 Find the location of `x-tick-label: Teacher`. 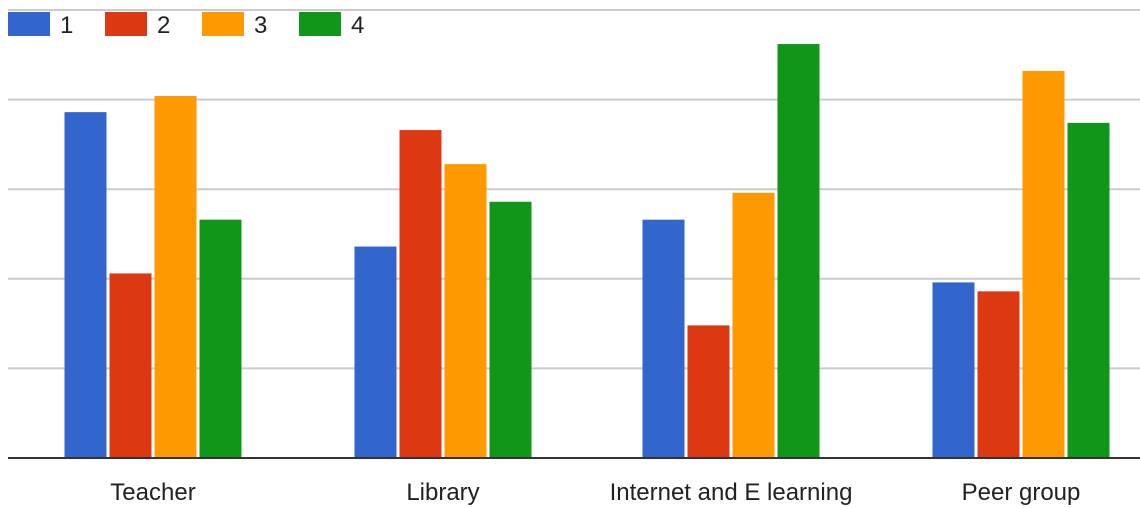

x-tick-label: Teacher is located at coordinates (152, 492).